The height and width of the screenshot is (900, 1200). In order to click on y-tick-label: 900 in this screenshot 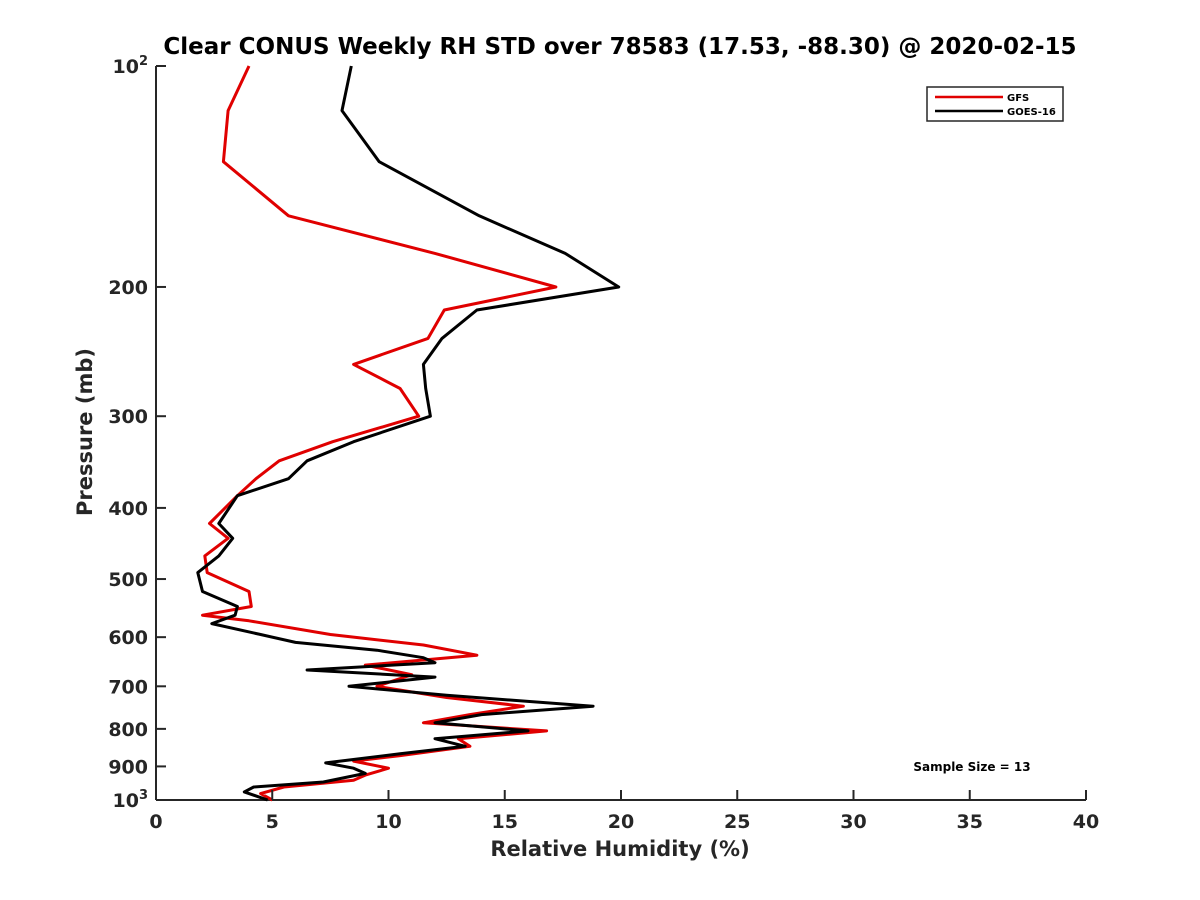, I will do `click(128, 767)`.